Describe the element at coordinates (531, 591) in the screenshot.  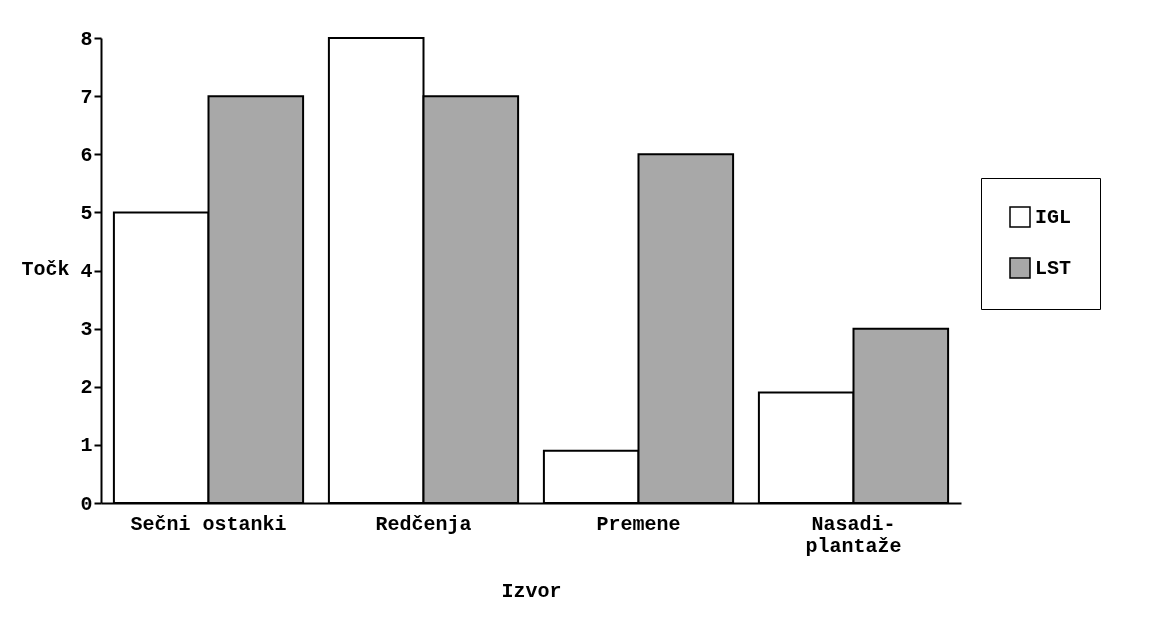
I see `x-axis-title: Izvor` at that location.